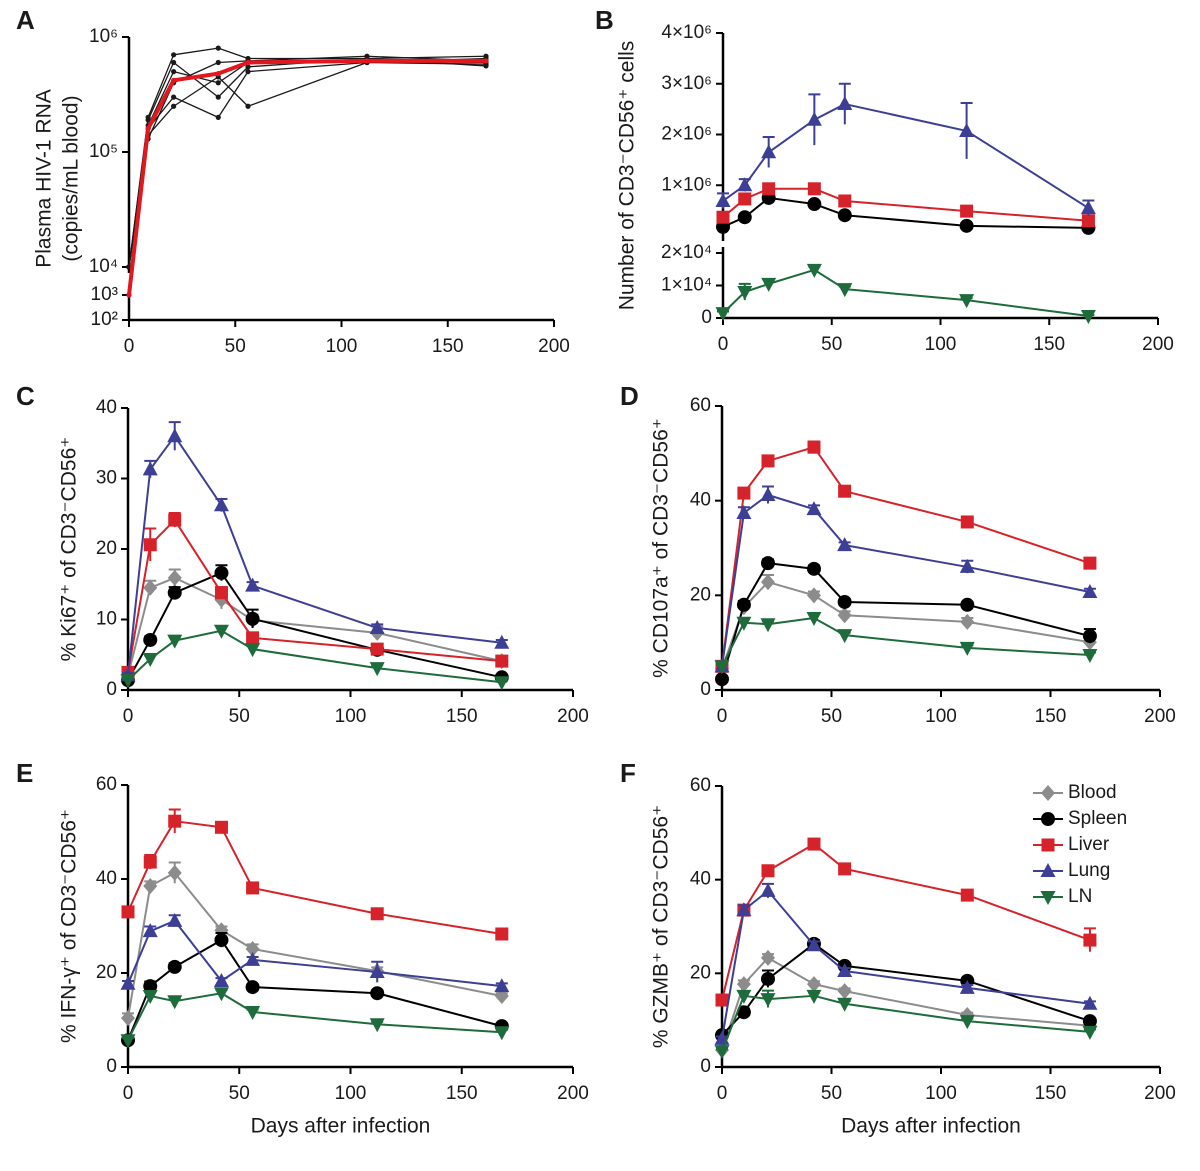 This screenshot has height=1171, width=1200. I want to click on x-tick-label: 0, so click(128, 716).